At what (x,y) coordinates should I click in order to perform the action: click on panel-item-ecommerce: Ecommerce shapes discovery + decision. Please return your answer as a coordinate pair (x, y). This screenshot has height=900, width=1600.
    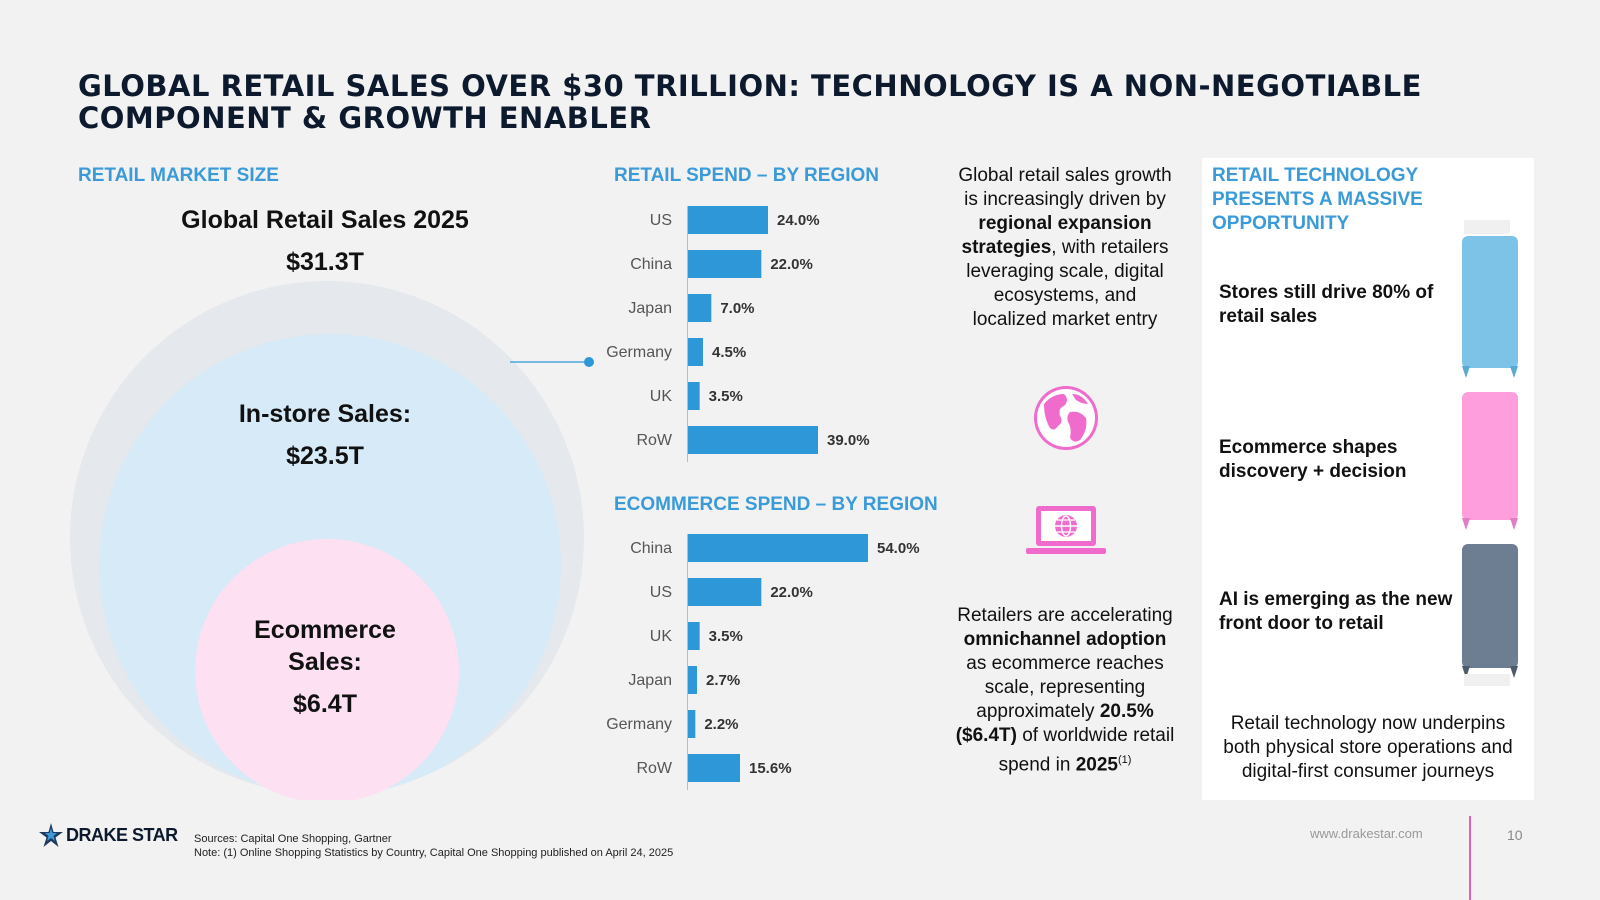
    Looking at the image, I should click on (1313, 459).